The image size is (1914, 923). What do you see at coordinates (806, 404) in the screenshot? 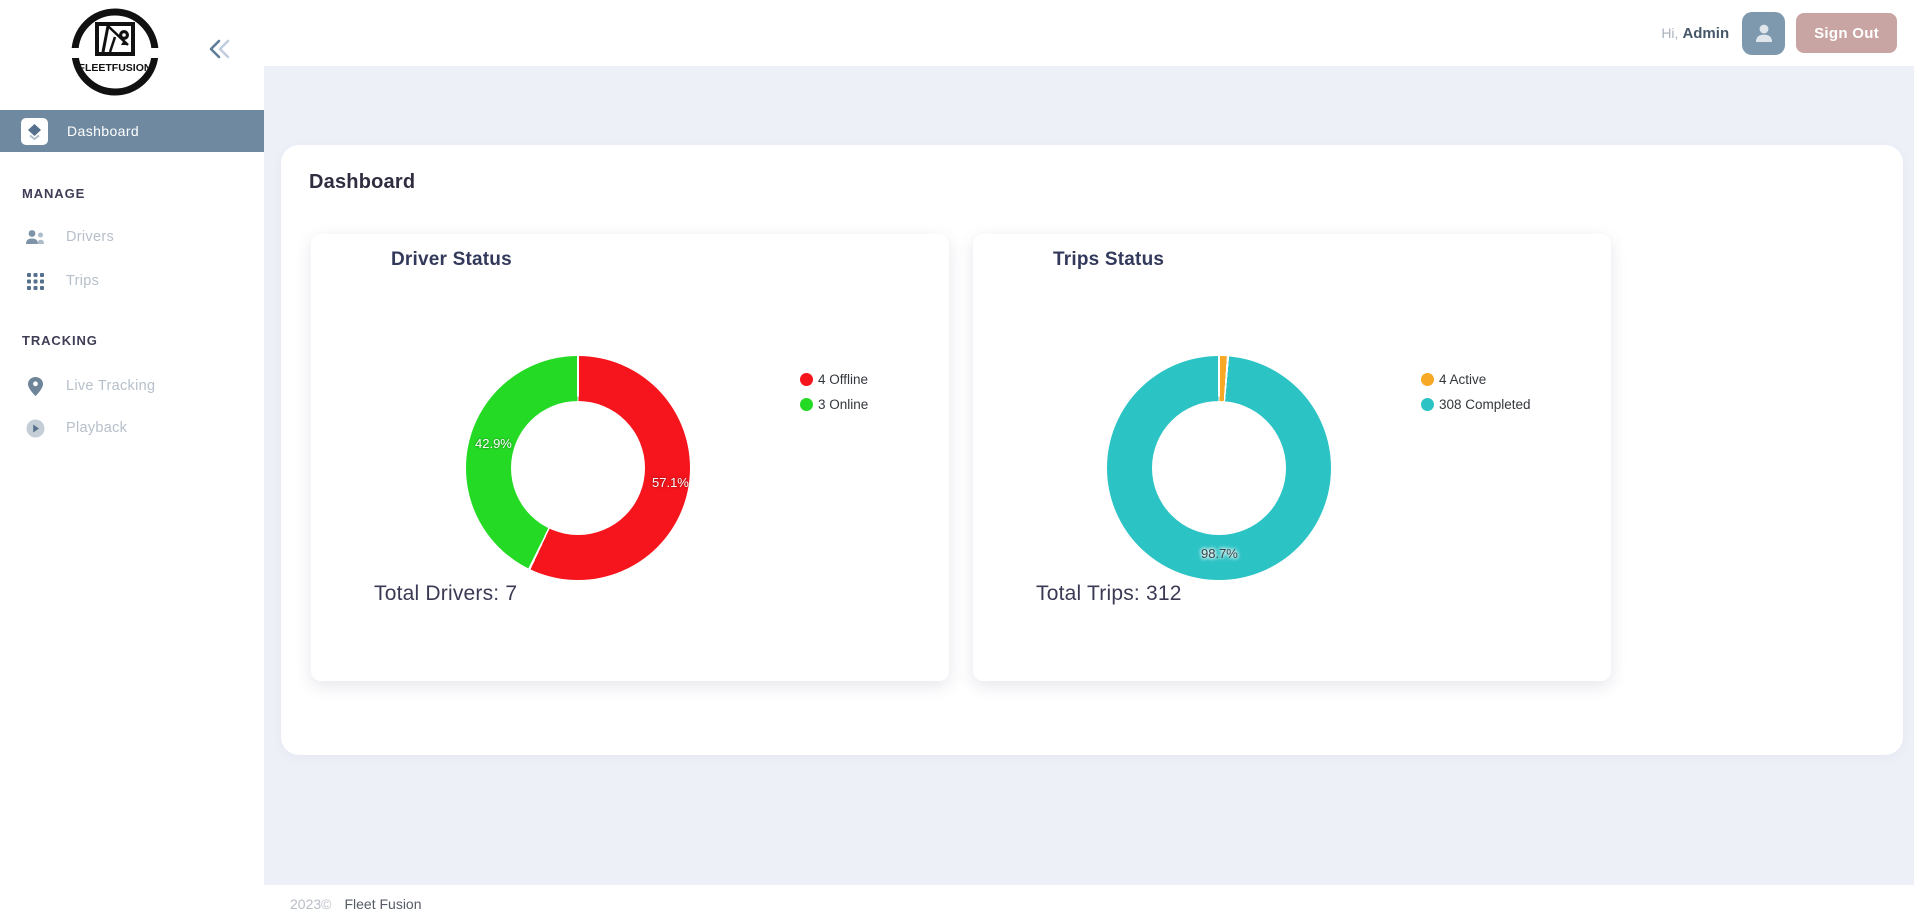
I see `legend-dot-online` at bounding box center [806, 404].